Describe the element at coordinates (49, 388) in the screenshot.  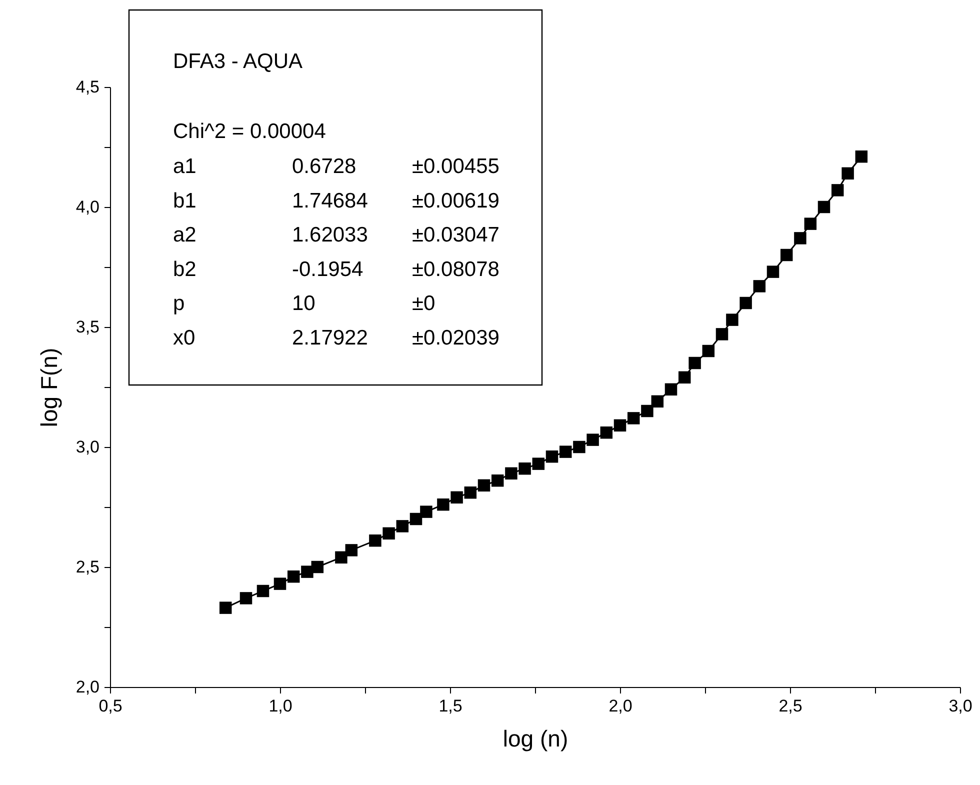
I see `y-axis-title: log F(n)` at that location.